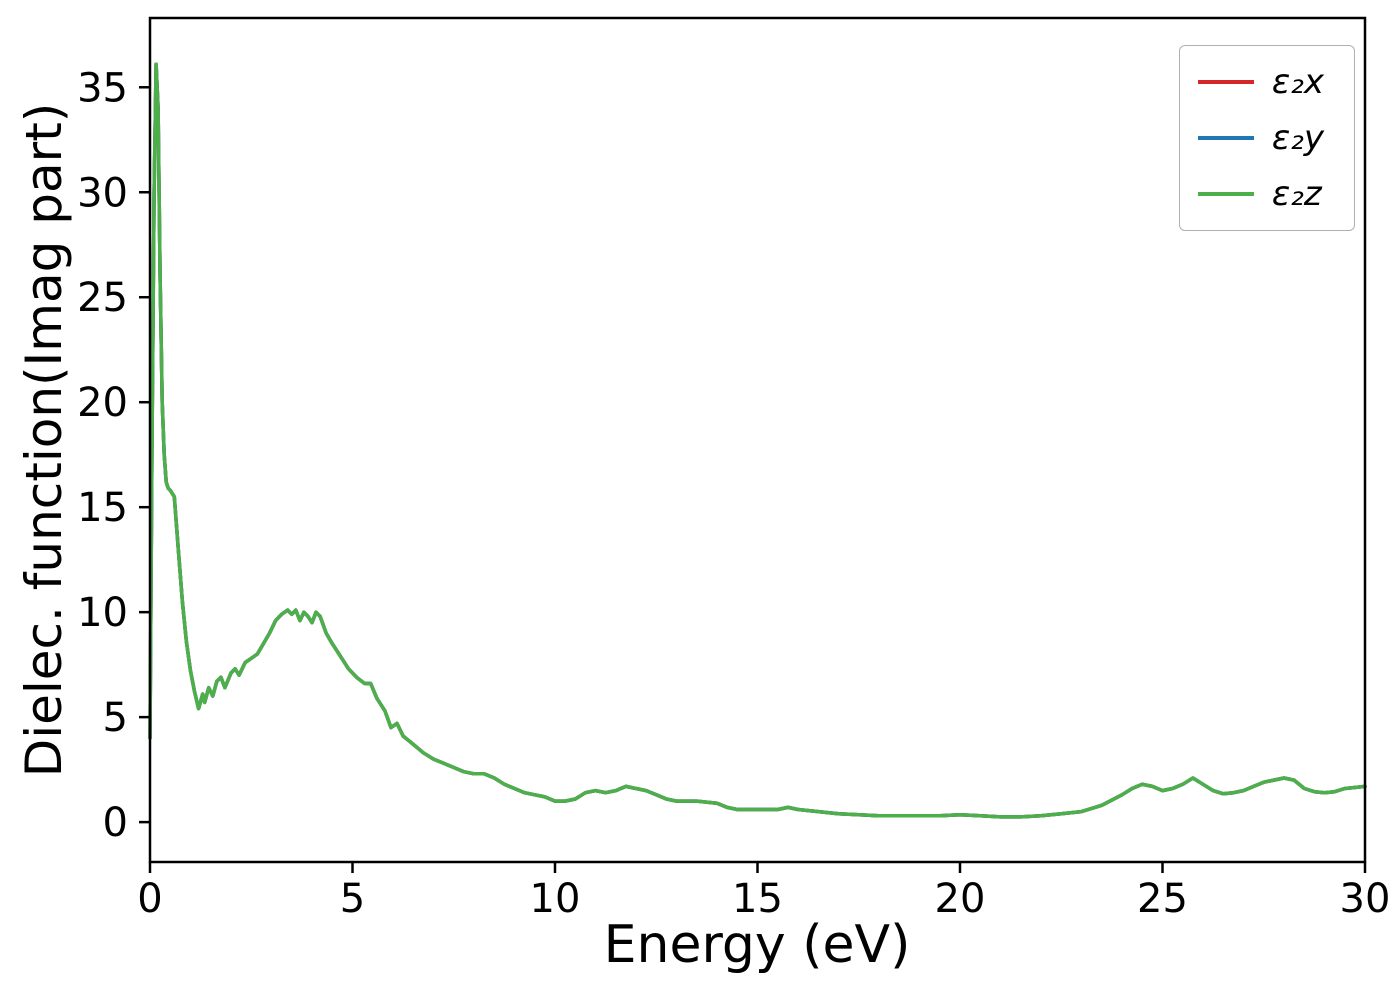 The image size is (1400, 1000). Describe the element at coordinates (102, 88) in the screenshot. I see `y-tick-label: 35` at that location.